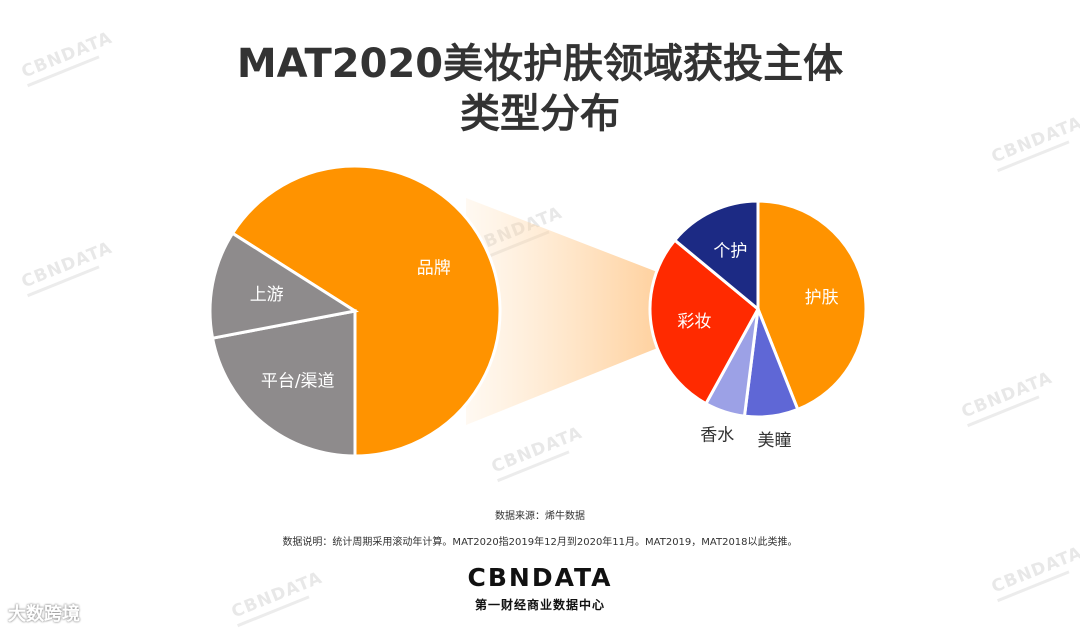  What do you see at coordinates (822, 298) in the screenshot?
I see `slice-label: 护肤` at bounding box center [822, 298].